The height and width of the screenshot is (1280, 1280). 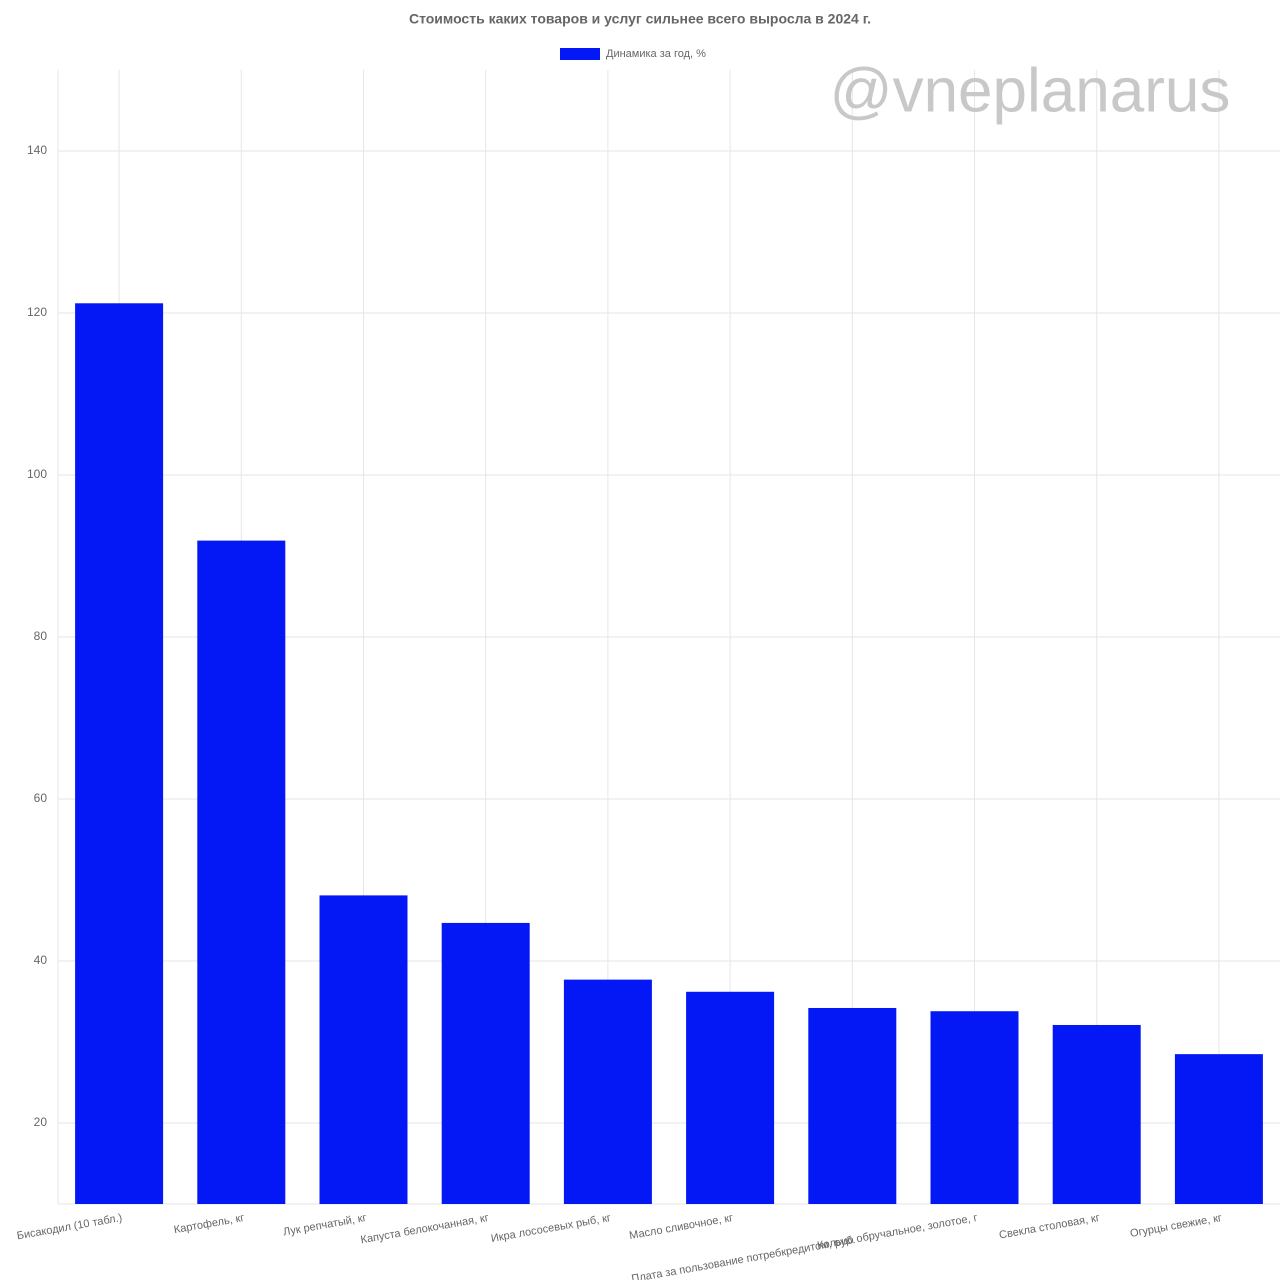 I want to click on y-tick-label: 60, so click(x=41, y=798).